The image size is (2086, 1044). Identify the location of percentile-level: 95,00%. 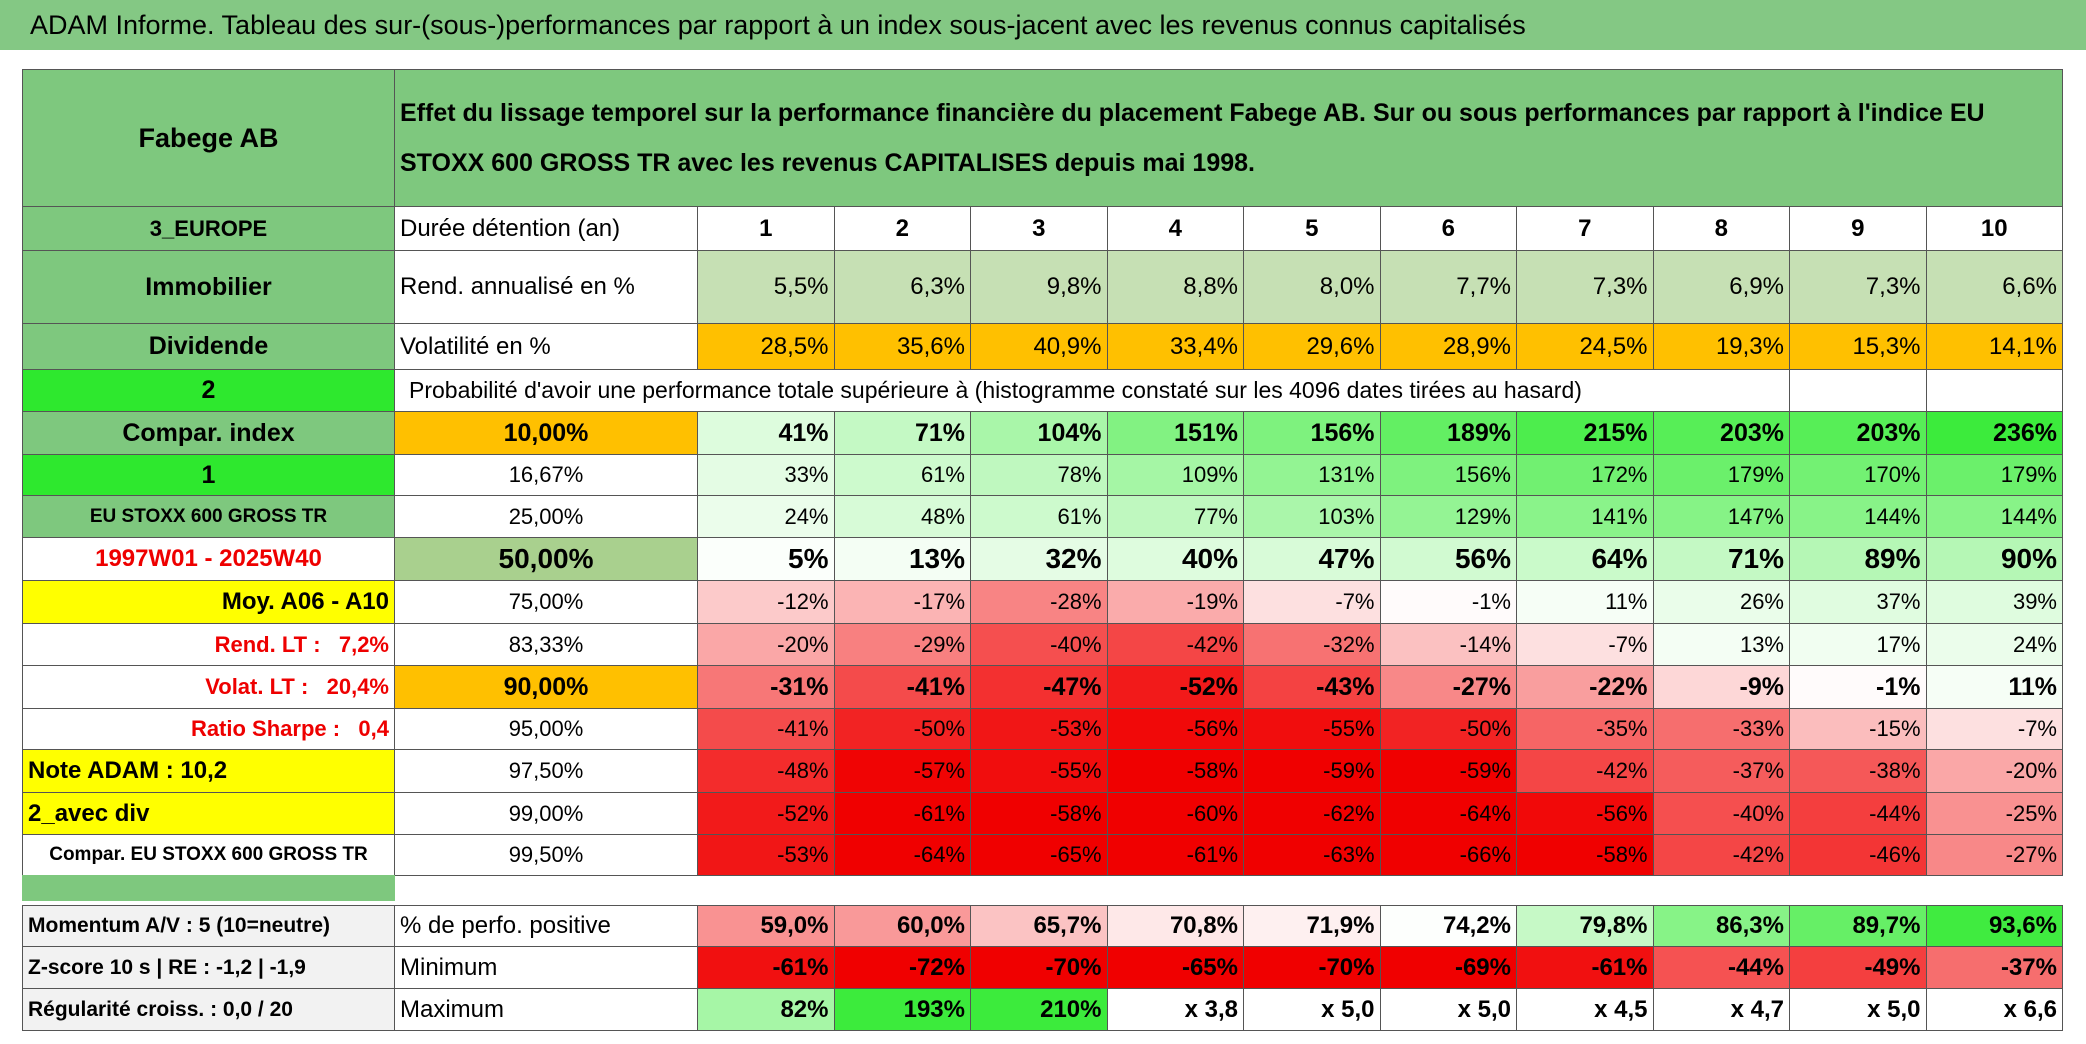
(546, 729).